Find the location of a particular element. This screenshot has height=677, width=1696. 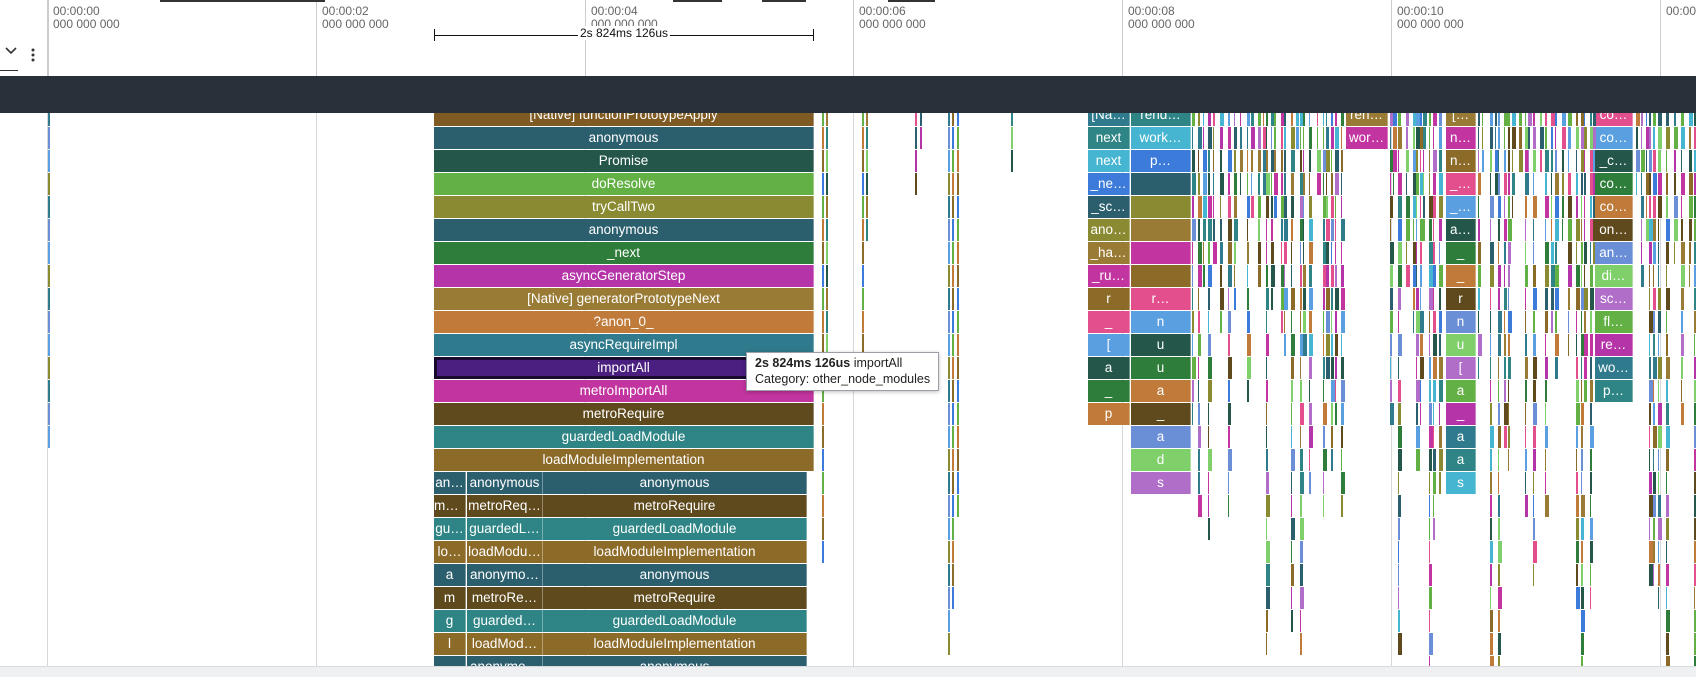

flame-slice: asyncGeneratorStep is located at coordinates (624, 276).